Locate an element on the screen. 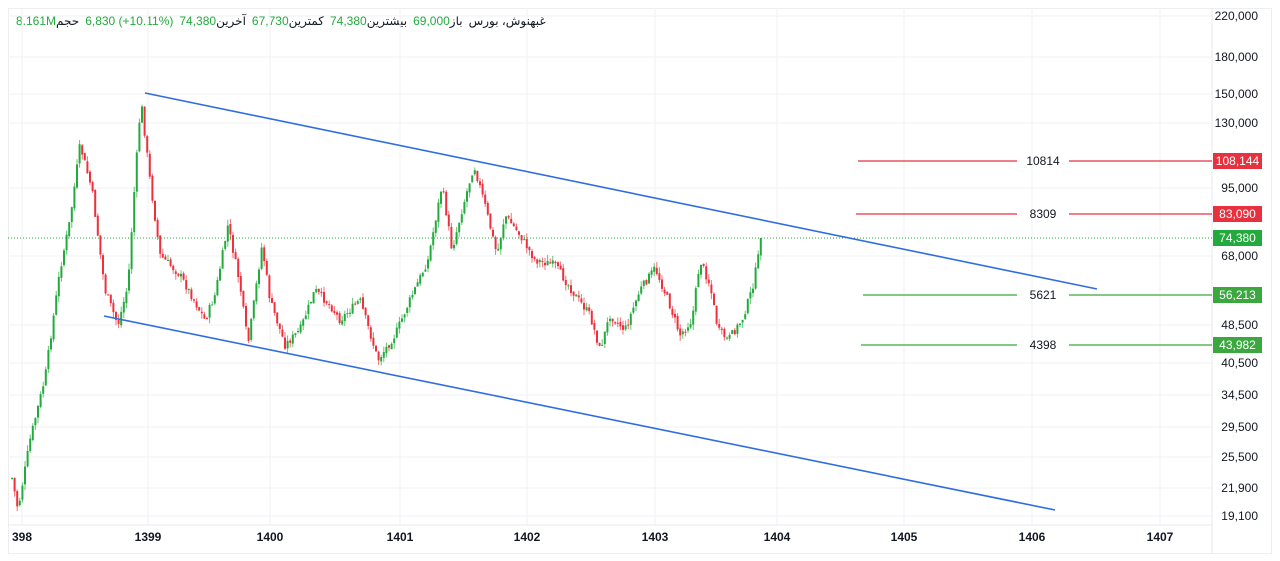 This screenshot has width=1280, height=561. level-price-tag-text: 108,144 is located at coordinates (1238, 161).